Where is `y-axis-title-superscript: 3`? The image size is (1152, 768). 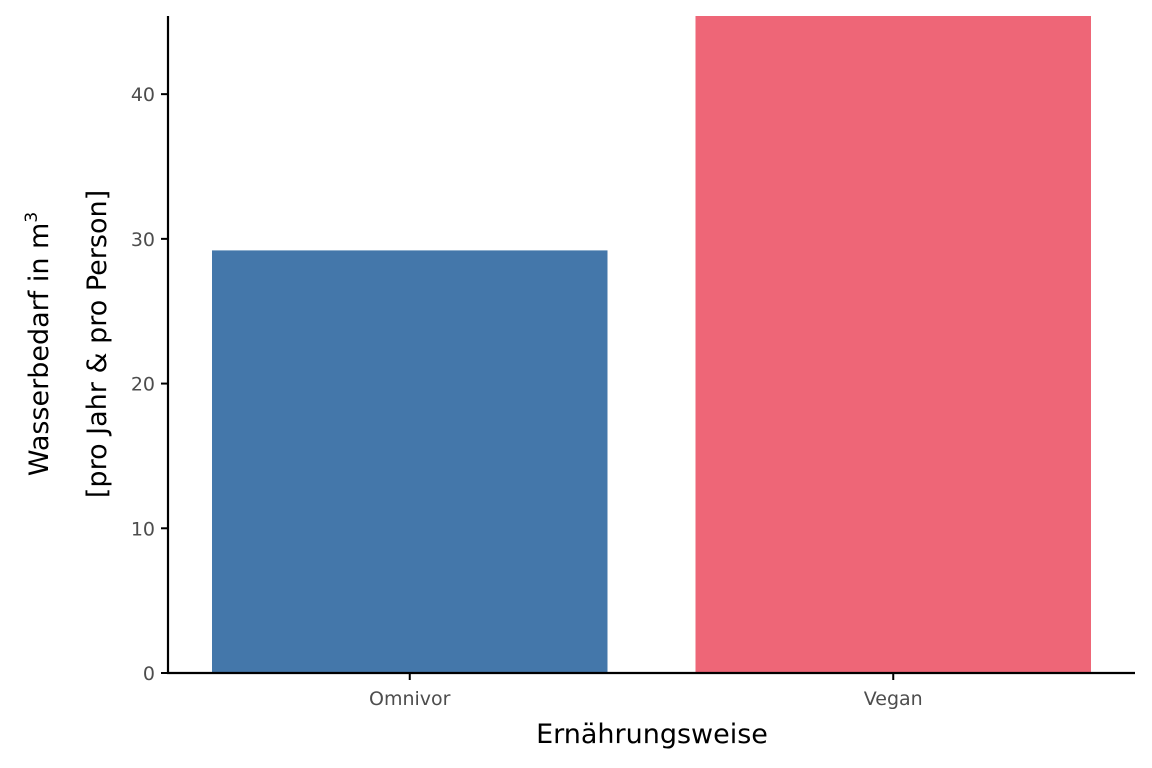 y-axis-title-superscript: 3 is located at coordinates (32, 217).